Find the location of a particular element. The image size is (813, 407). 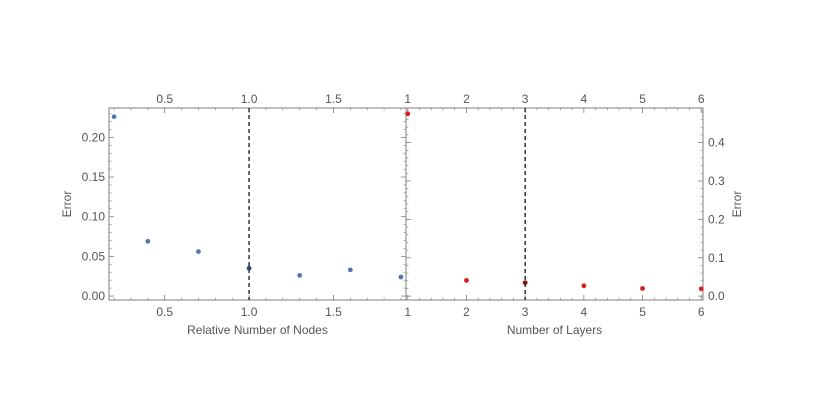

layers-x-tick-label: 4 is located at coordinates (584, 312).